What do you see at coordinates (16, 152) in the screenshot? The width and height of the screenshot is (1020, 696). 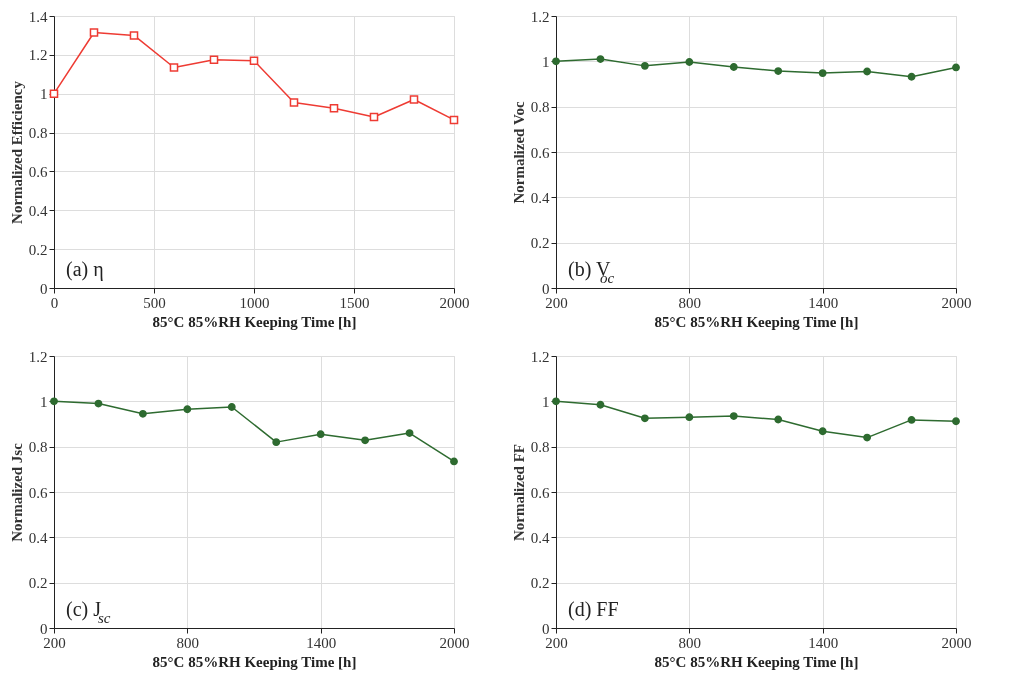 I see `y-axis-title: Normalized Efficiency` at bounding box center [16, 152].